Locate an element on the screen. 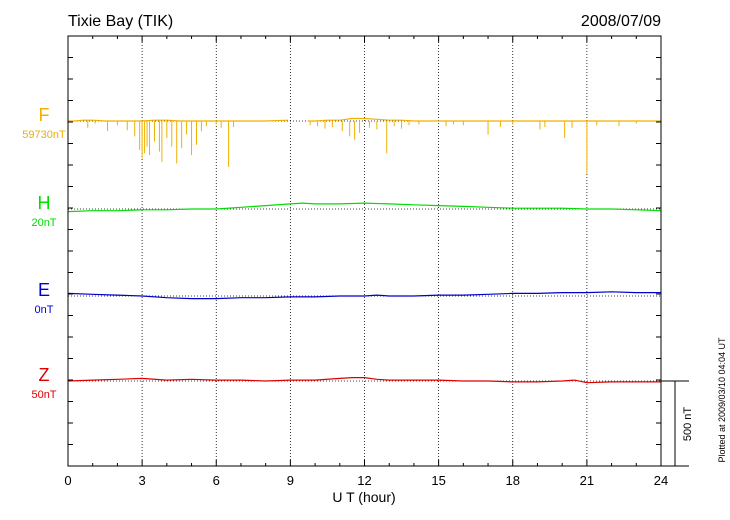 This screenshot has width=730, height=520. x-tick-label: 24 is located at coordinates (661, 480).